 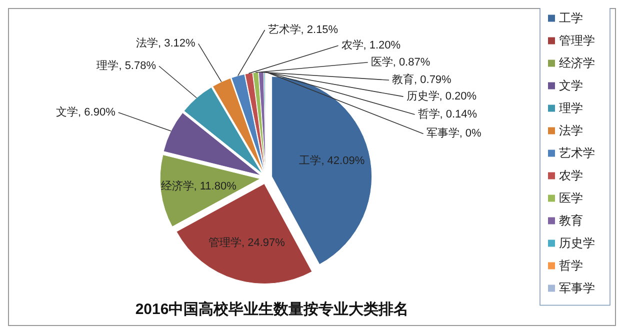 What do you see at coordinates (86, 111) in the screenshot?
I see `data-label: 文学, 6.90%` at bounding box center [86, 111].